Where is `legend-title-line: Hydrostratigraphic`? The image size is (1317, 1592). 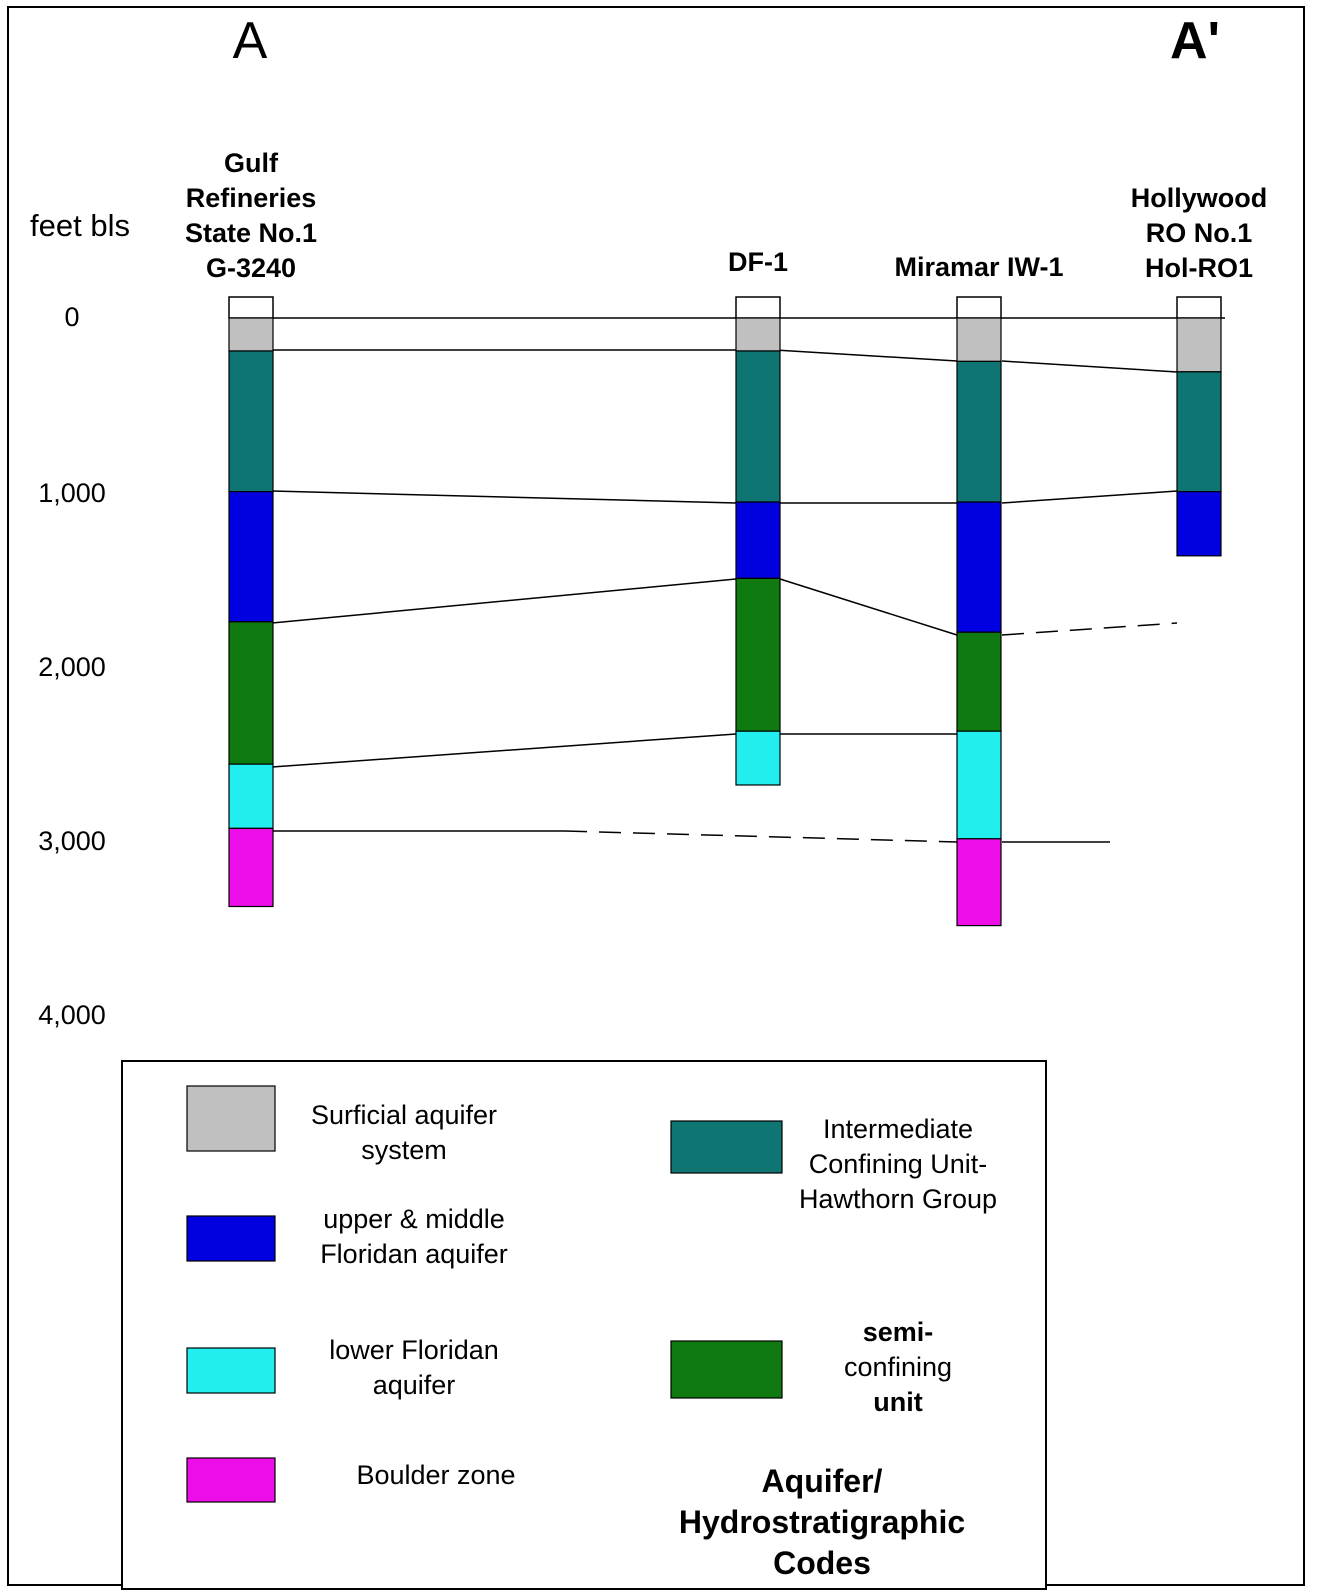
legend-title-line: Hydrostratigraphic is located at coordinates (822, 1522).